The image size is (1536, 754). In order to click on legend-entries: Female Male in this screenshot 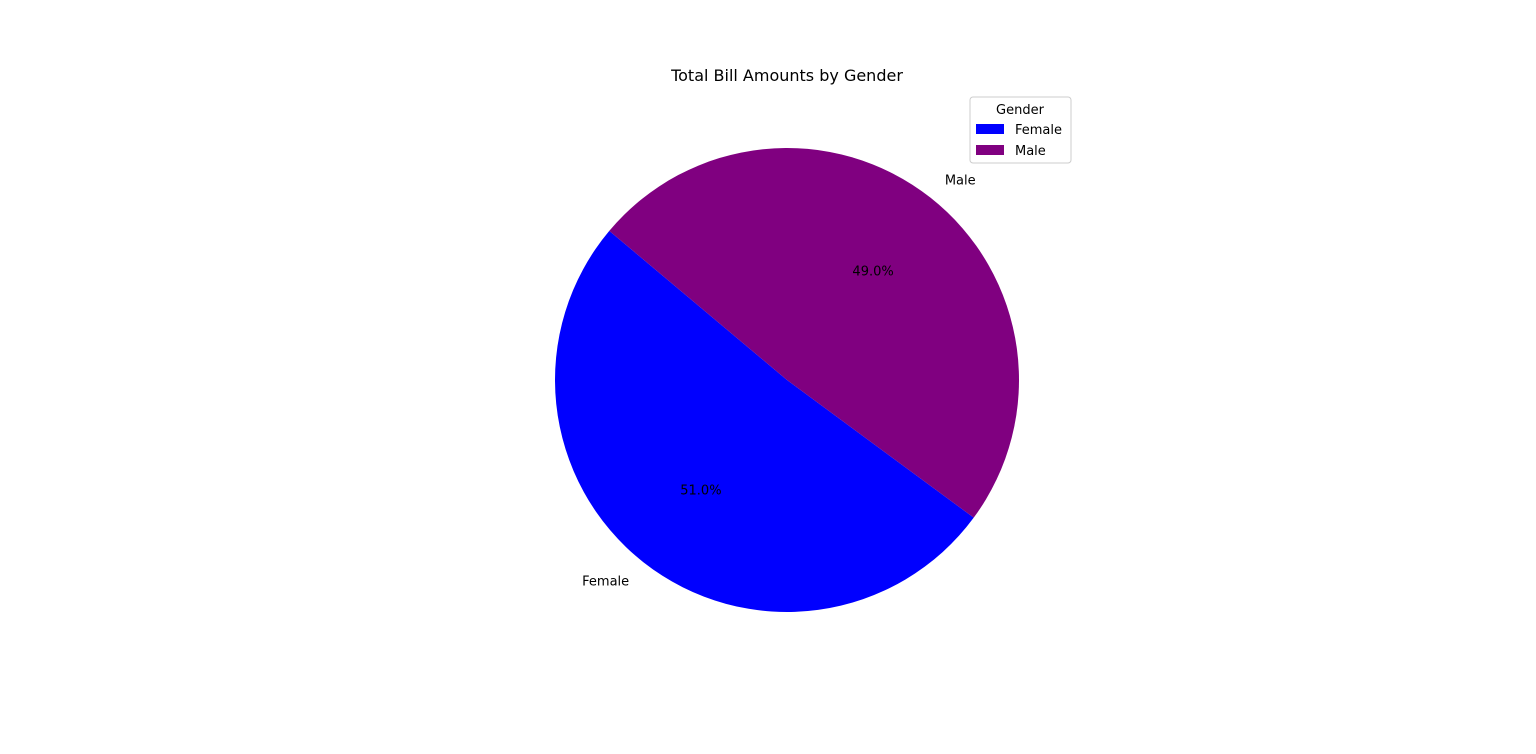, I will do `click(1019, 141)`.